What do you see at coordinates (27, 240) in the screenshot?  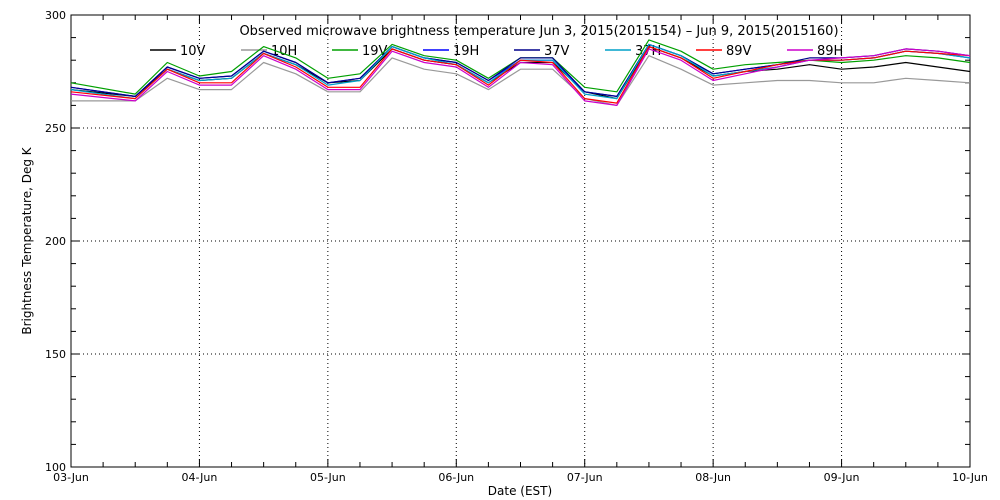 I see `y-axis-label: Brightness Temperature, Deg K` at bounding box center [27, 240].